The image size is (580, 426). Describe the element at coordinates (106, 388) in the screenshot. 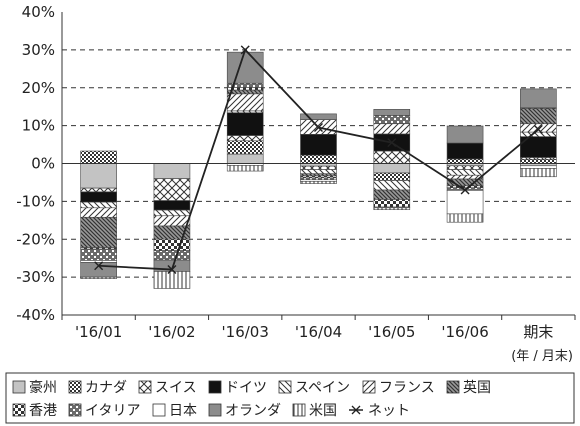

I see `legend-label: カナダ` at that location.